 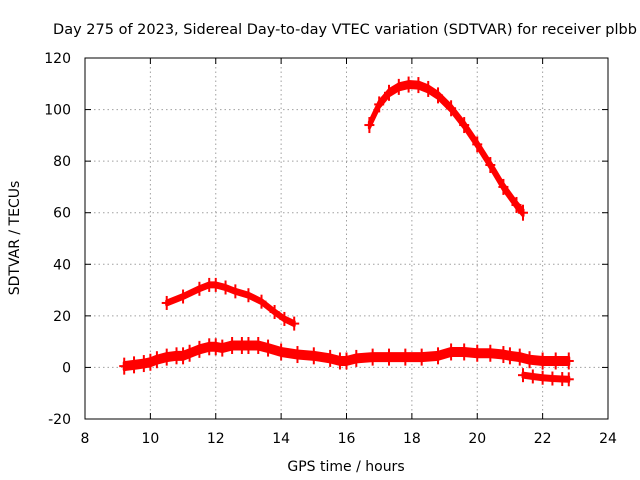 What do you see at coordinates (85, 439) in the screenshot?
I see `x-tick-label: 8` at bounding box center [85, 439].